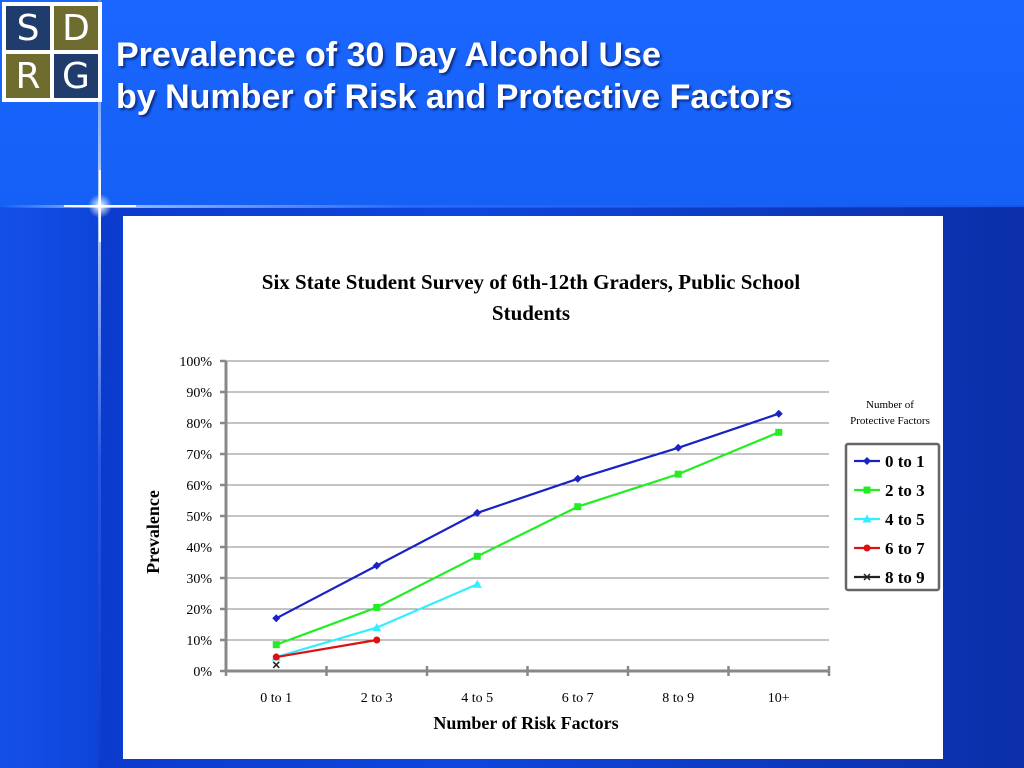 The width and height of the screenshot is (1024, 768). What do you see at coordinates (524, 698) in the screenshot?
I see `x-tick-labels: 0 to 1 2 to 3 4 to 5 6 to 7 8 to 9 10+` at bounding box center [524, 698].